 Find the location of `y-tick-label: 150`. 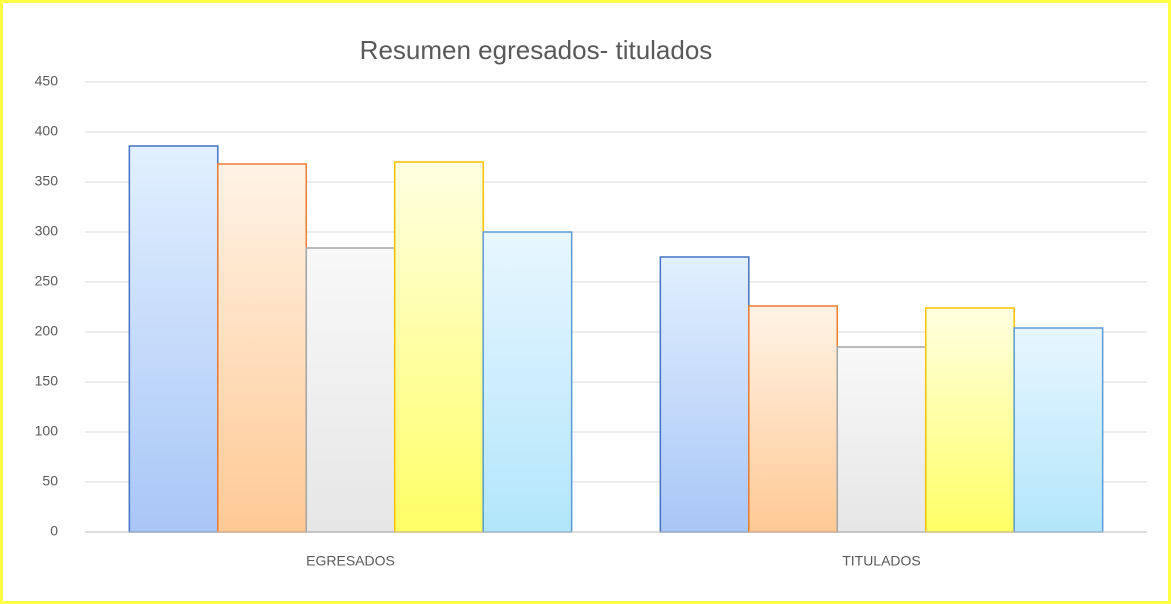

y-tick-label: 150 is located at coordinates (47, 381).